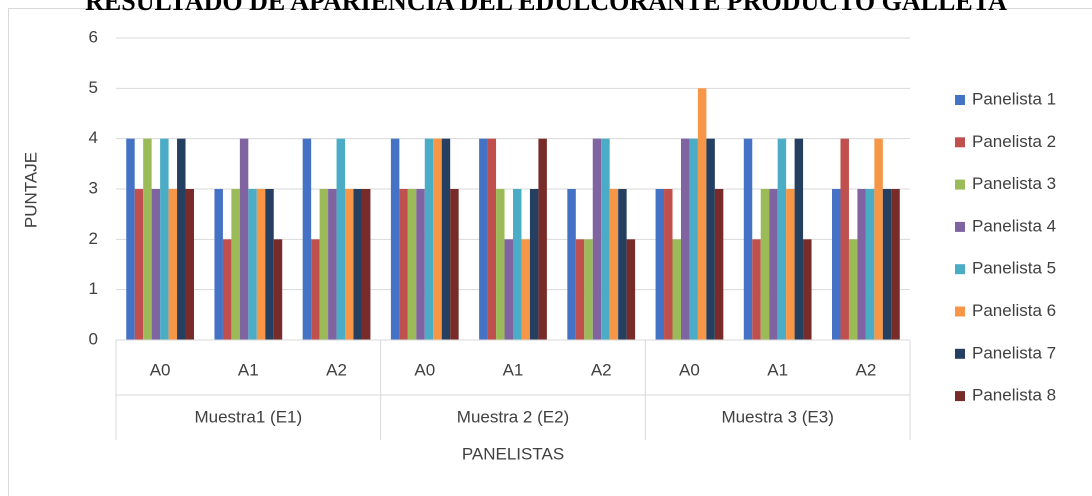 The height and width of the screenshot is (496, 1092). I want to click on x-axis-title: PANELISTAS, so click(513, 453).